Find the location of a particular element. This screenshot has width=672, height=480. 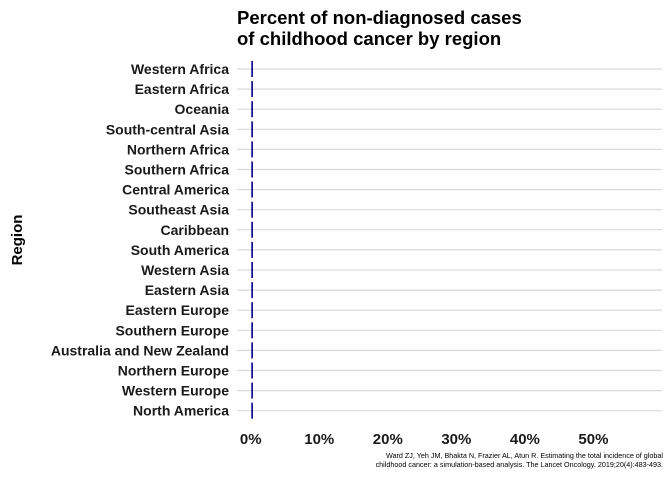

x-tick-label: 40% is located at coordinates (525, 439).